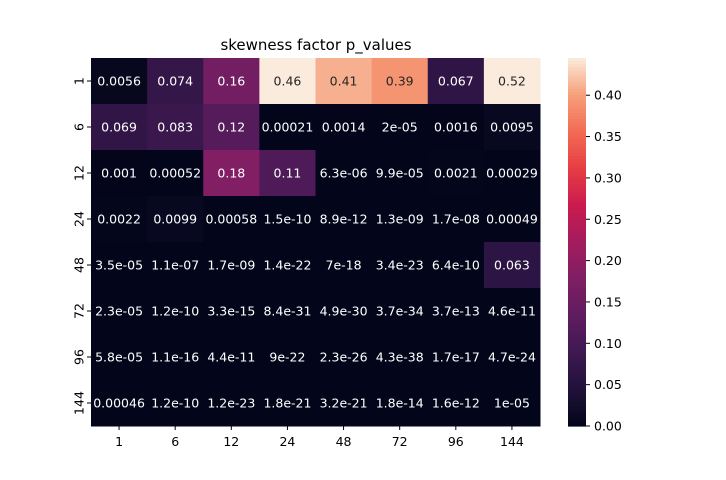  I want to click on cell-value-label: 7e-18, so click(344, 265).